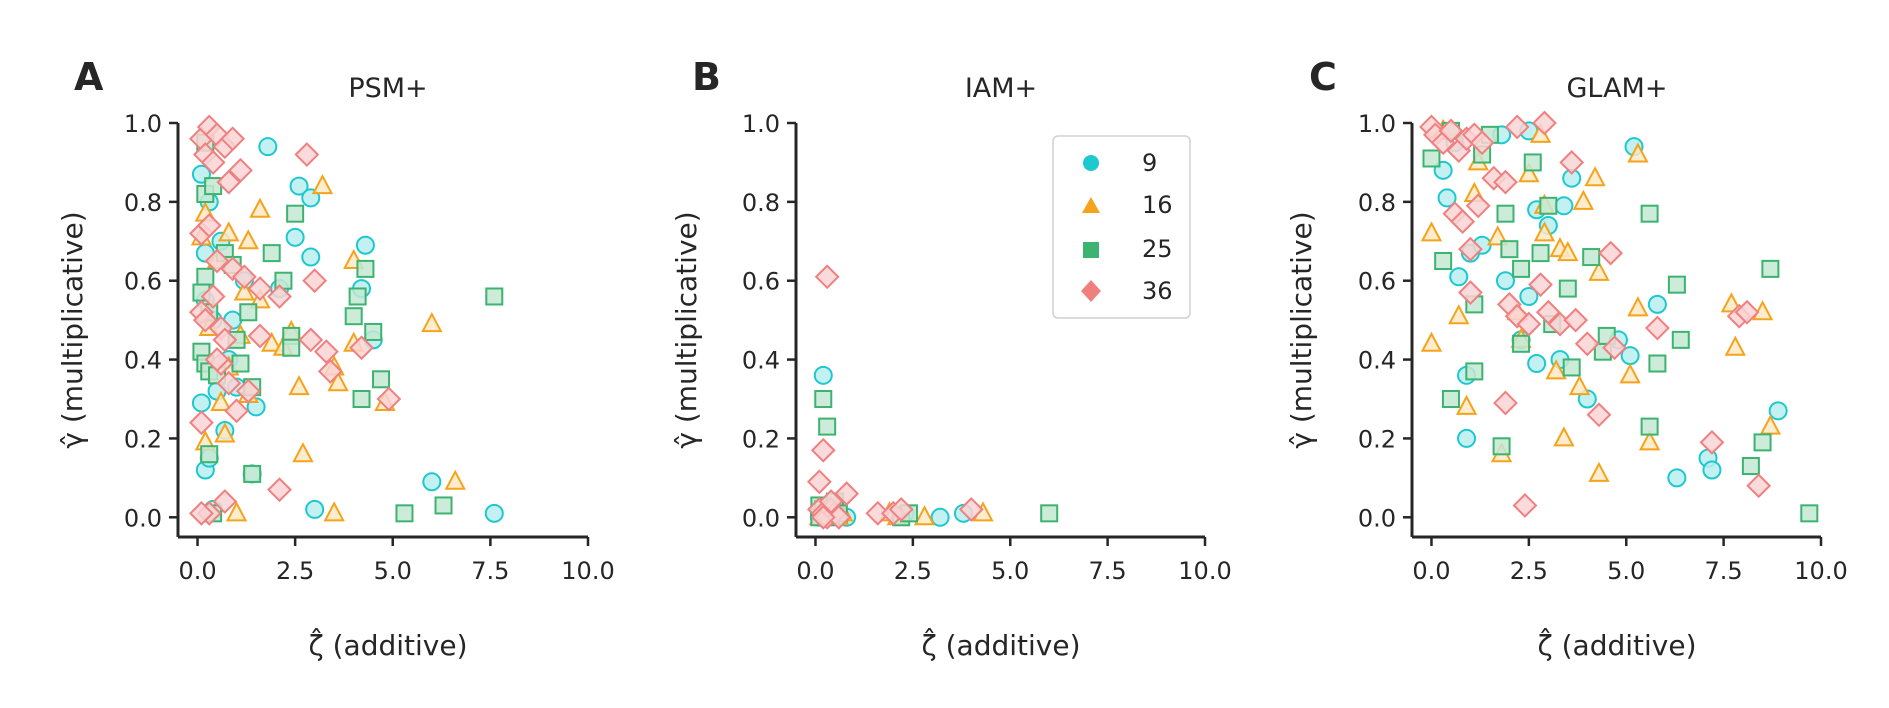 The width and height of the screenshot is (1889, 708). What do you see at coordinates (1619, 316) in the screenshot?
I see `plot-area-c` at bounding box center [1619, 316].